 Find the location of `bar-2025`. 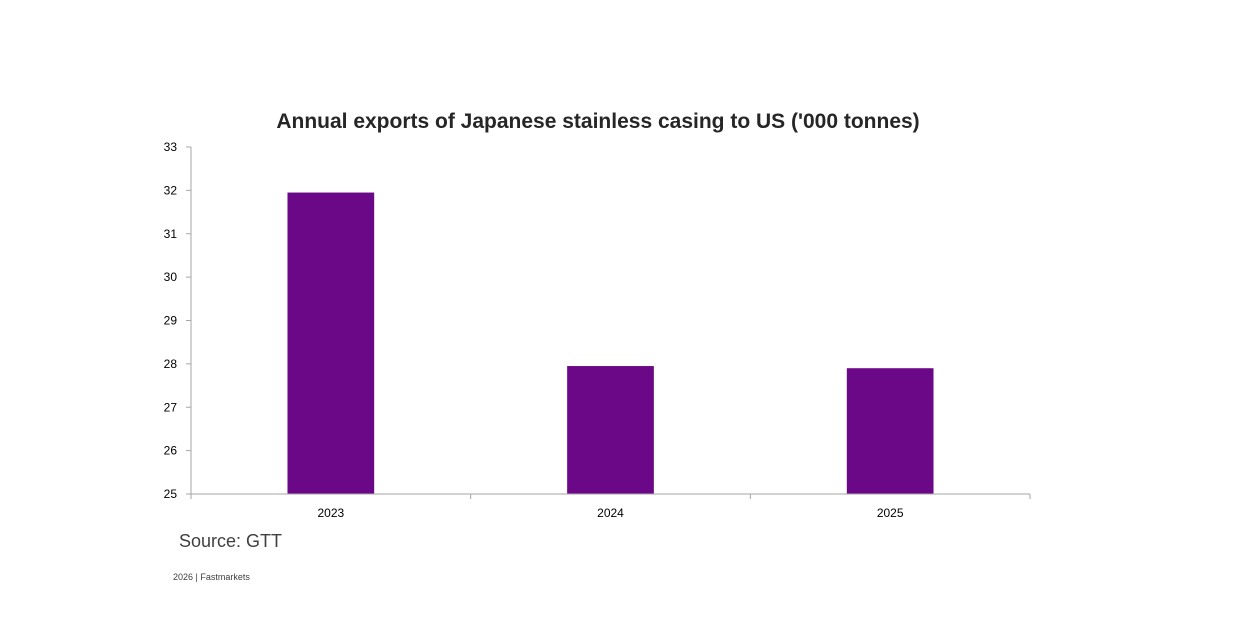

bar-2025 is located at coordinates (890, 431).